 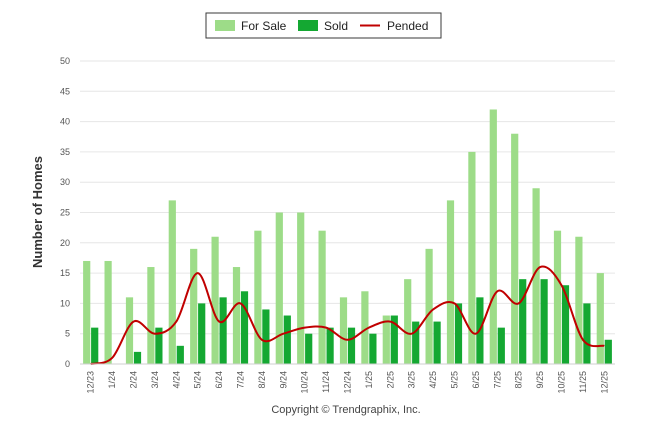 I want to click on copyright-text: Copyright © Trendgraphix, Inc., so click(x=345, y=410).